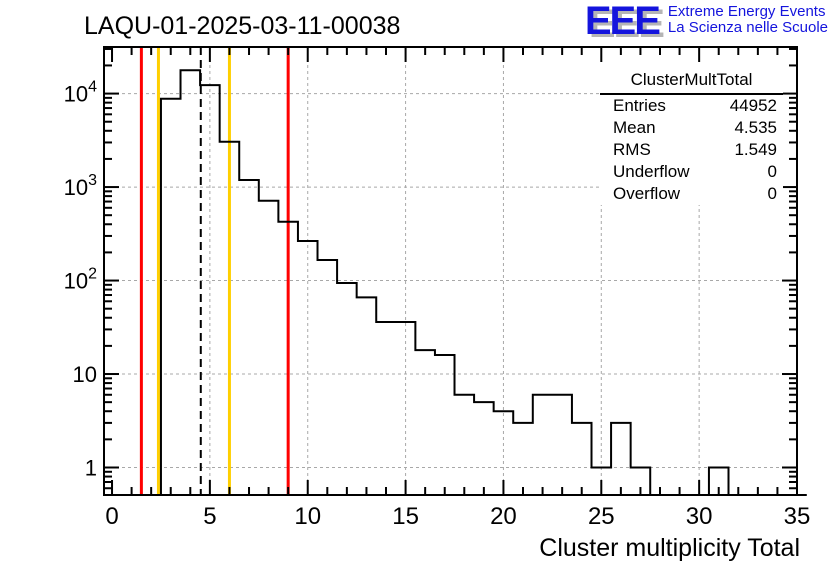 The height and width of the screenshot is (572, 836). I want to click on x-tick-label: 15, so click(405, 516).